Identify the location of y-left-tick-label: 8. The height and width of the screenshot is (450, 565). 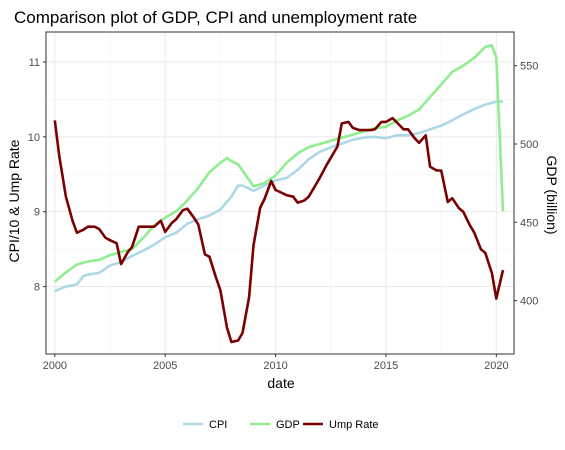
(37, 288).